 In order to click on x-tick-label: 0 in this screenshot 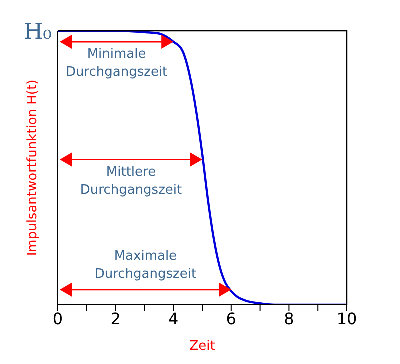, I will do `click(58, 318)`.